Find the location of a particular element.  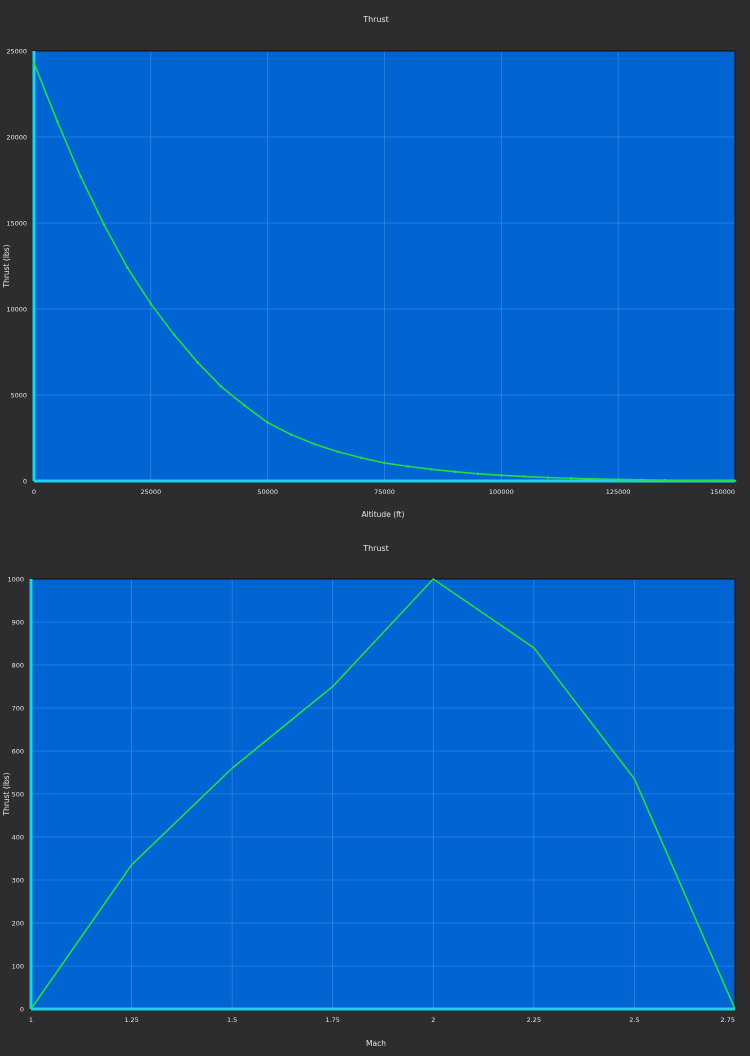

y-tick-label: 15000 is located at coordinates (16, 224).